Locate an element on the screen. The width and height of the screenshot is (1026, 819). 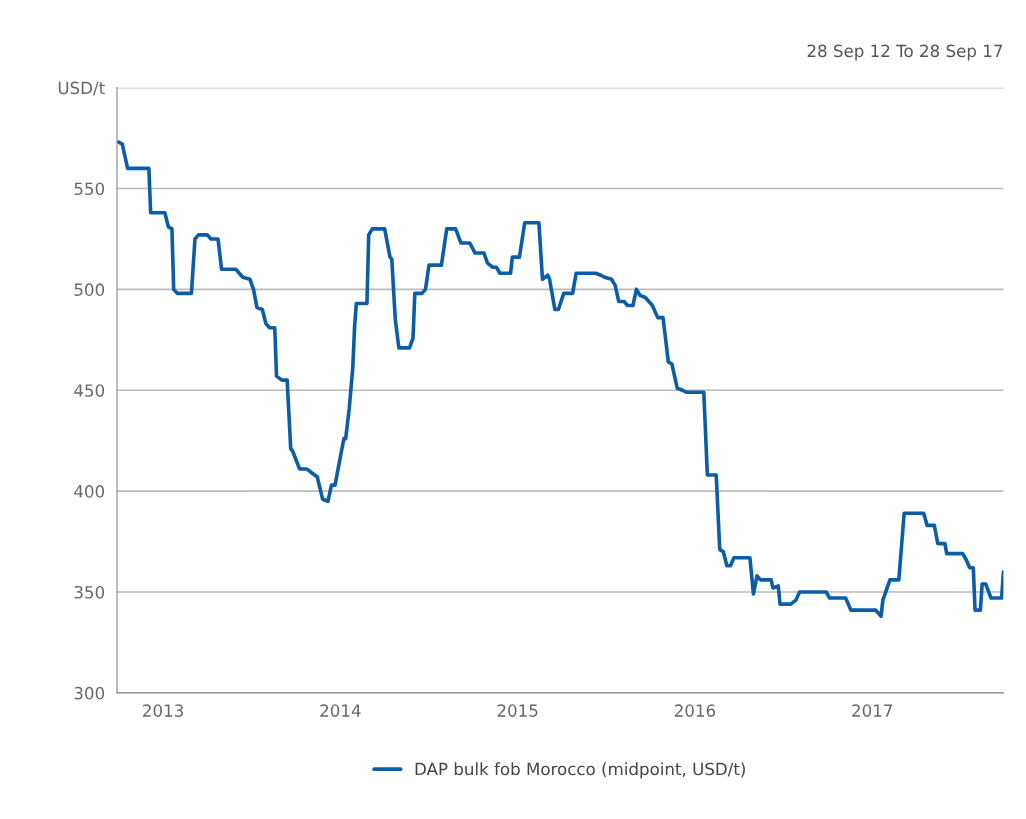
y-tick-label: 500 is located at coordinates (89, 289).